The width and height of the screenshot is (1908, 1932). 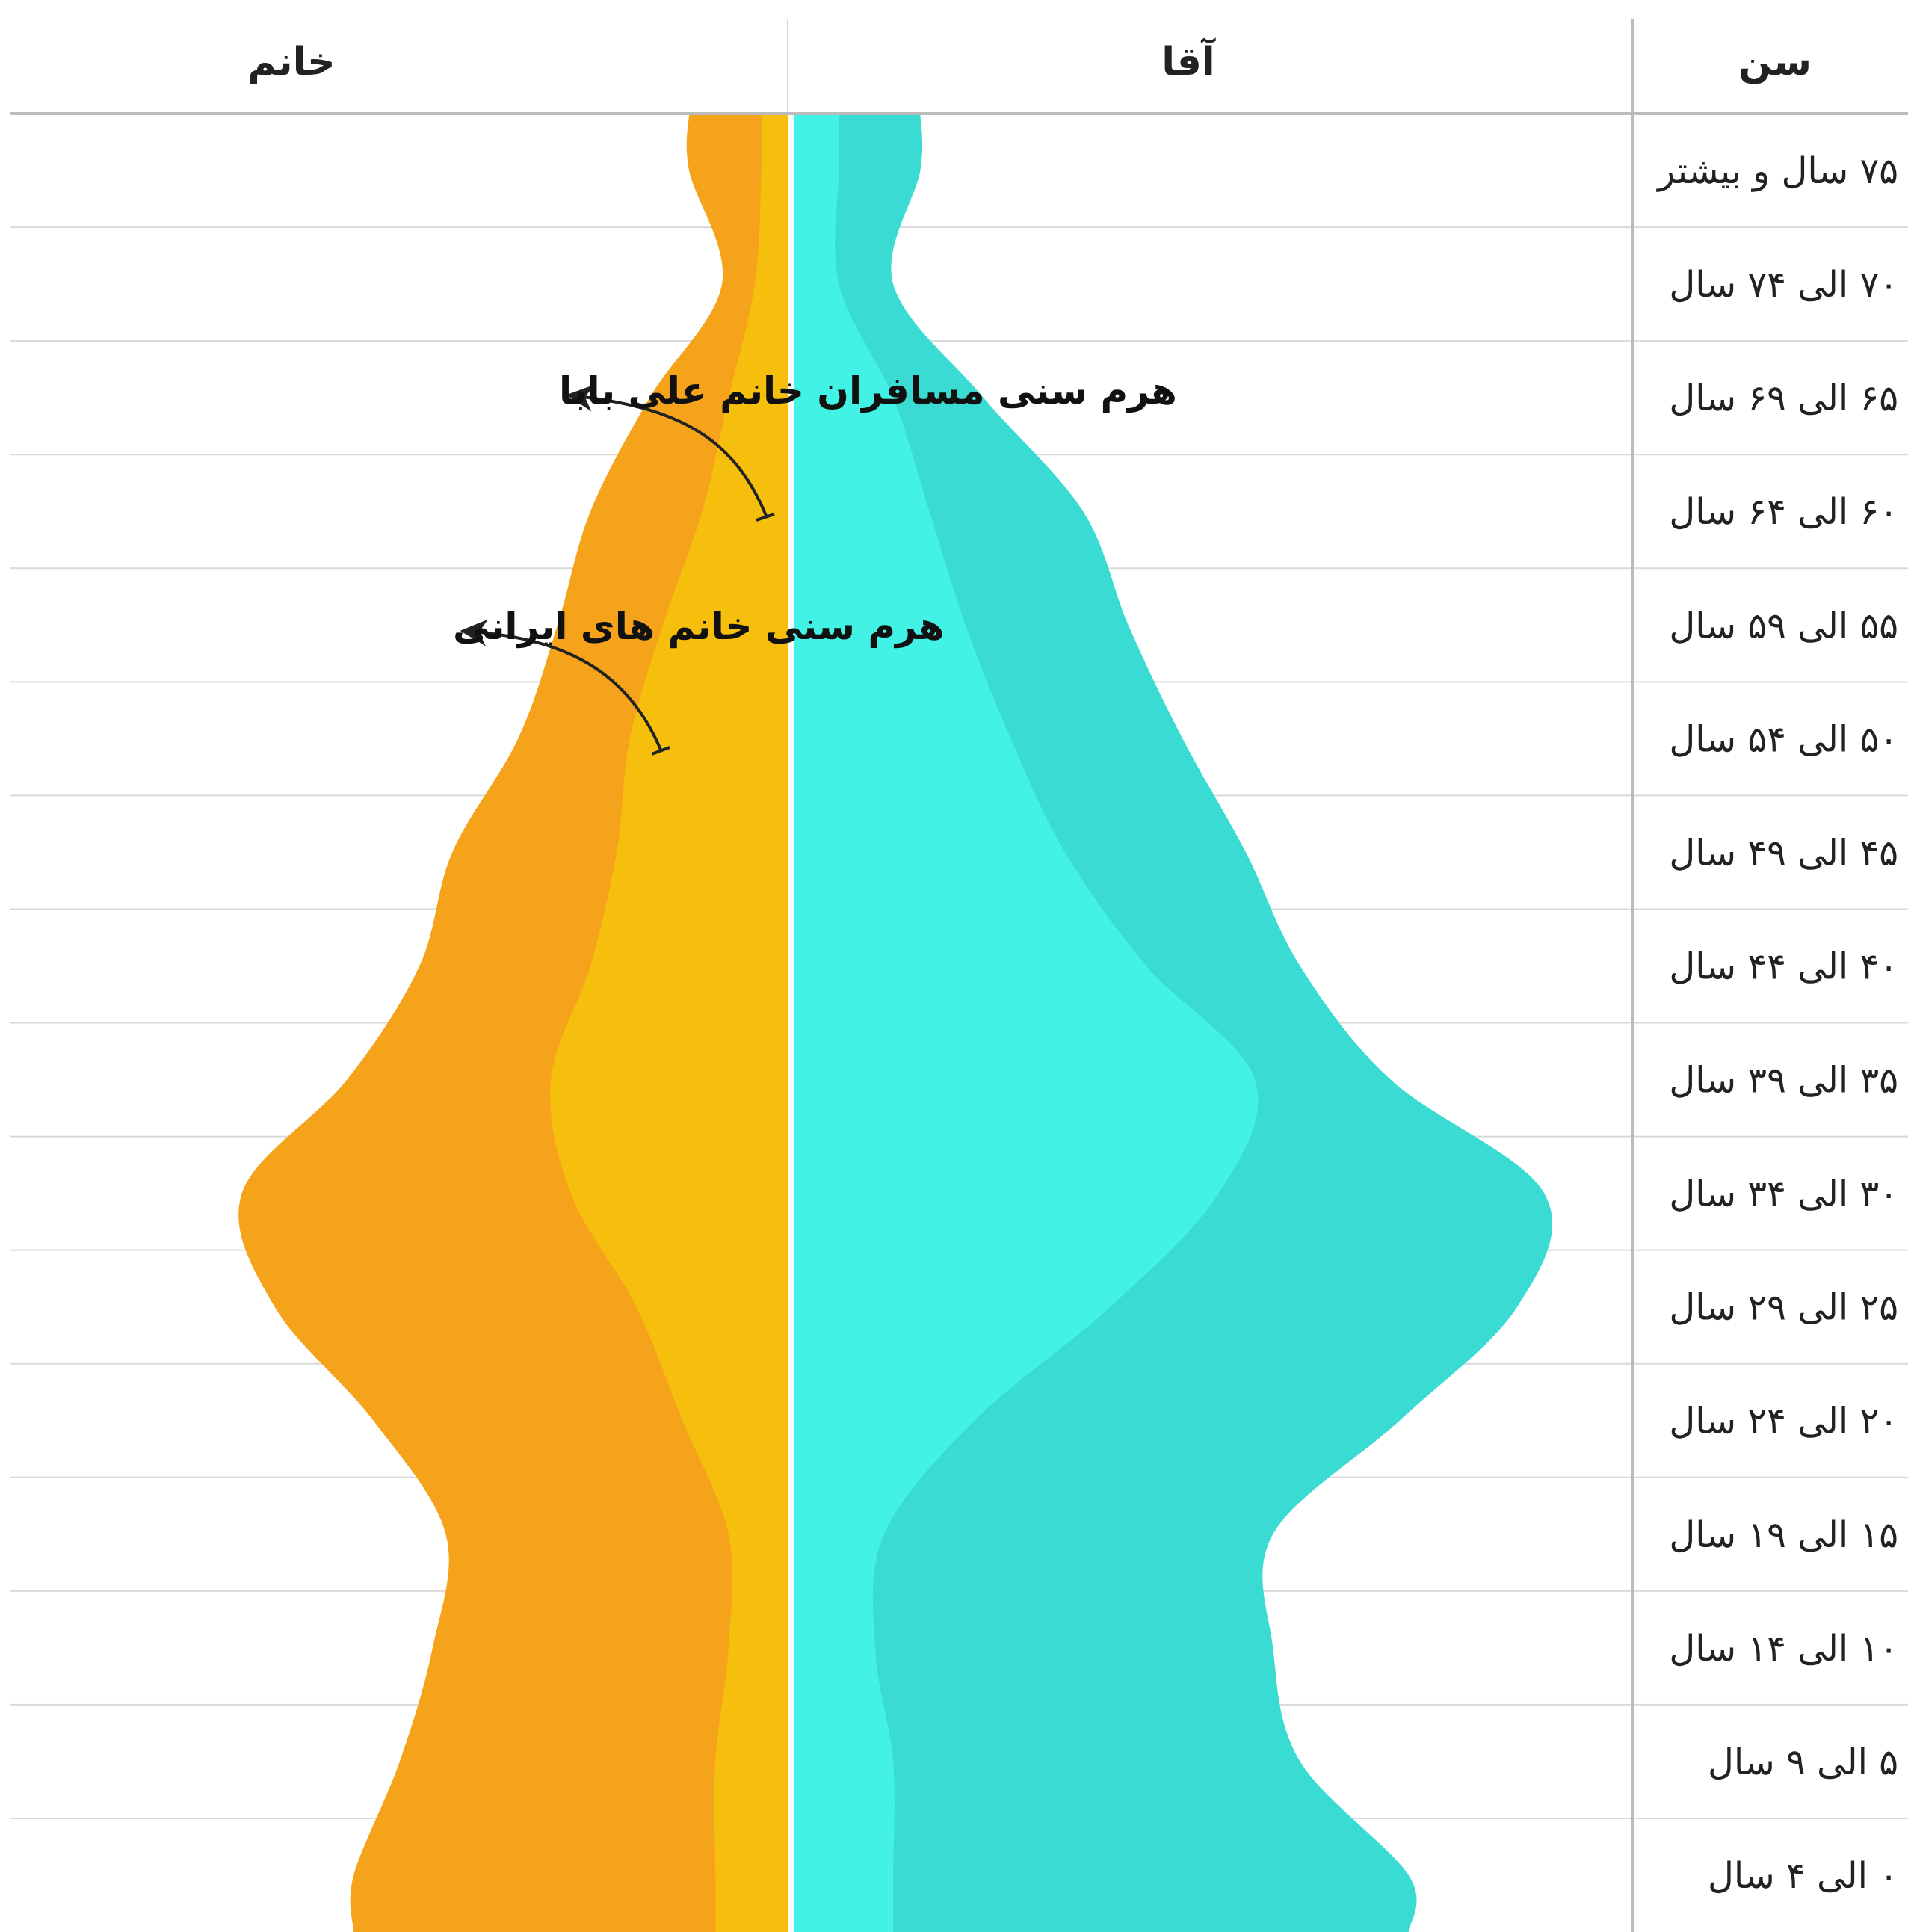 What do you see at coordinates (660, 751) in the screenshot?
I see `annotation-tick-iran` at bounding box center [660, 751].